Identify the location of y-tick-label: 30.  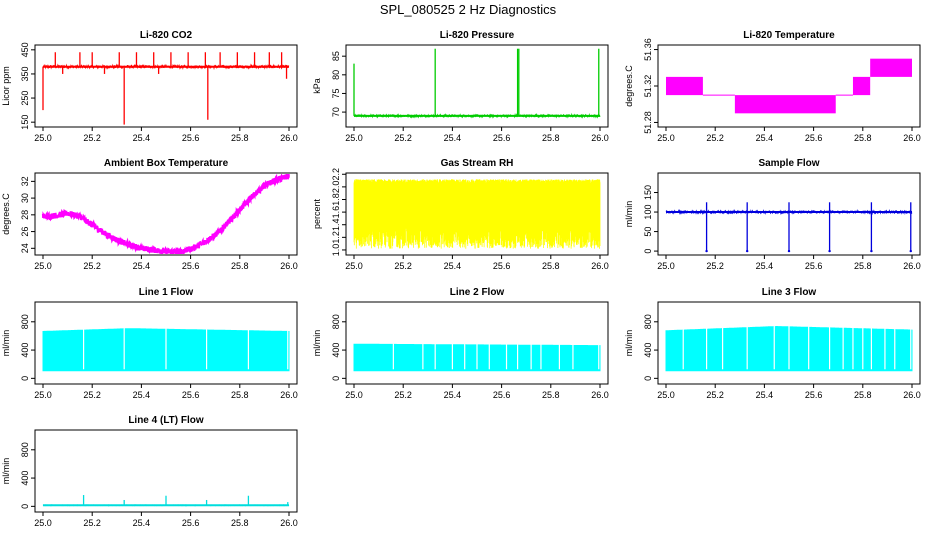
(25, 198).